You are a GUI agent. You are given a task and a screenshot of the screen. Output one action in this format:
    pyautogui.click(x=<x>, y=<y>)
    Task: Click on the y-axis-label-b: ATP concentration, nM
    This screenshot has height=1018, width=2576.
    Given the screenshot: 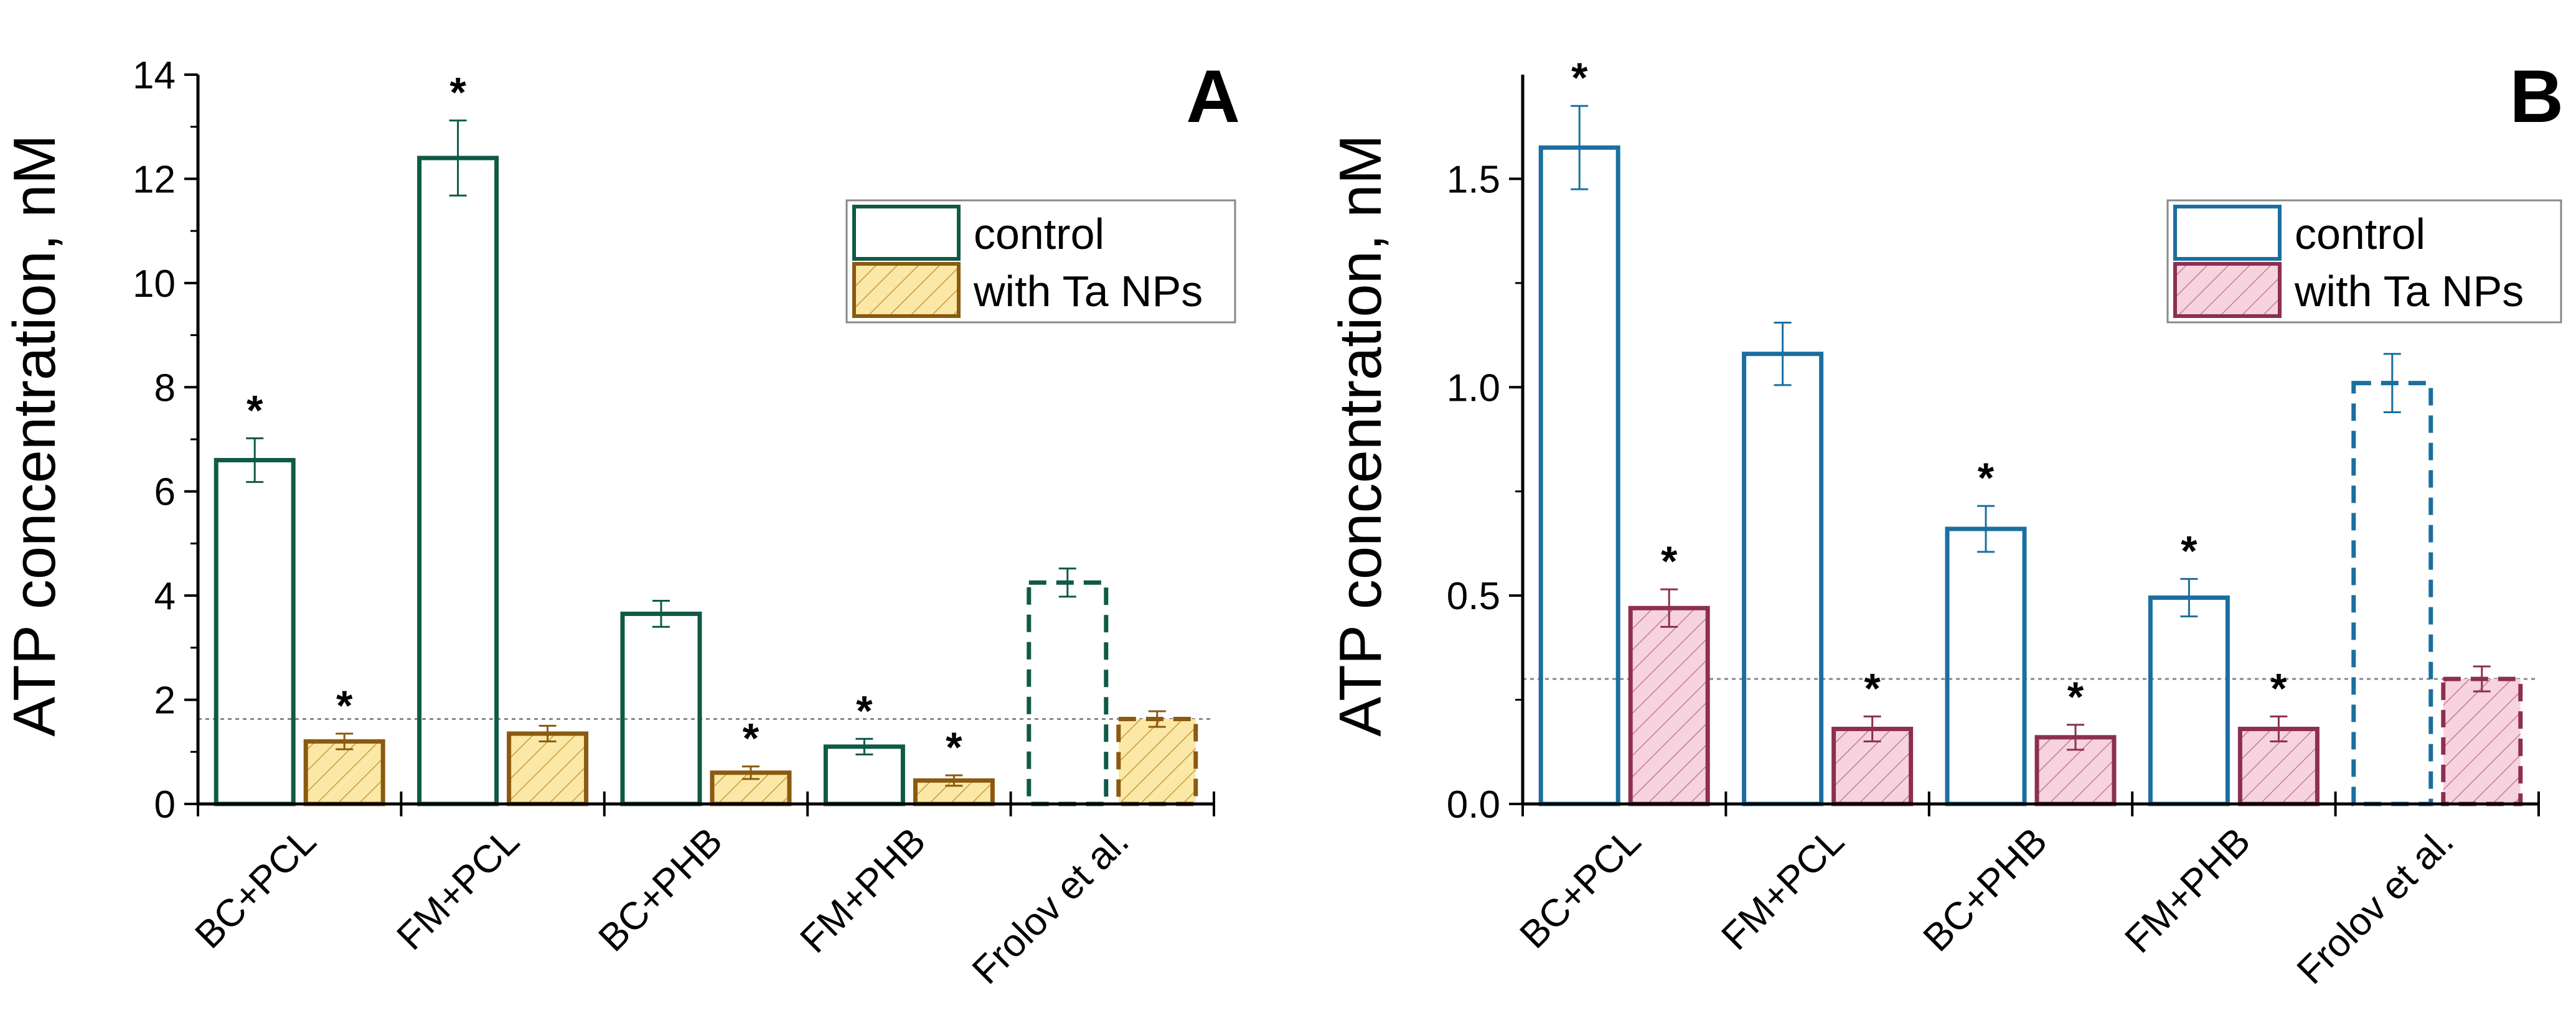 What is the action you would take?
    pyautogui.click(x=1360, y=435)
    